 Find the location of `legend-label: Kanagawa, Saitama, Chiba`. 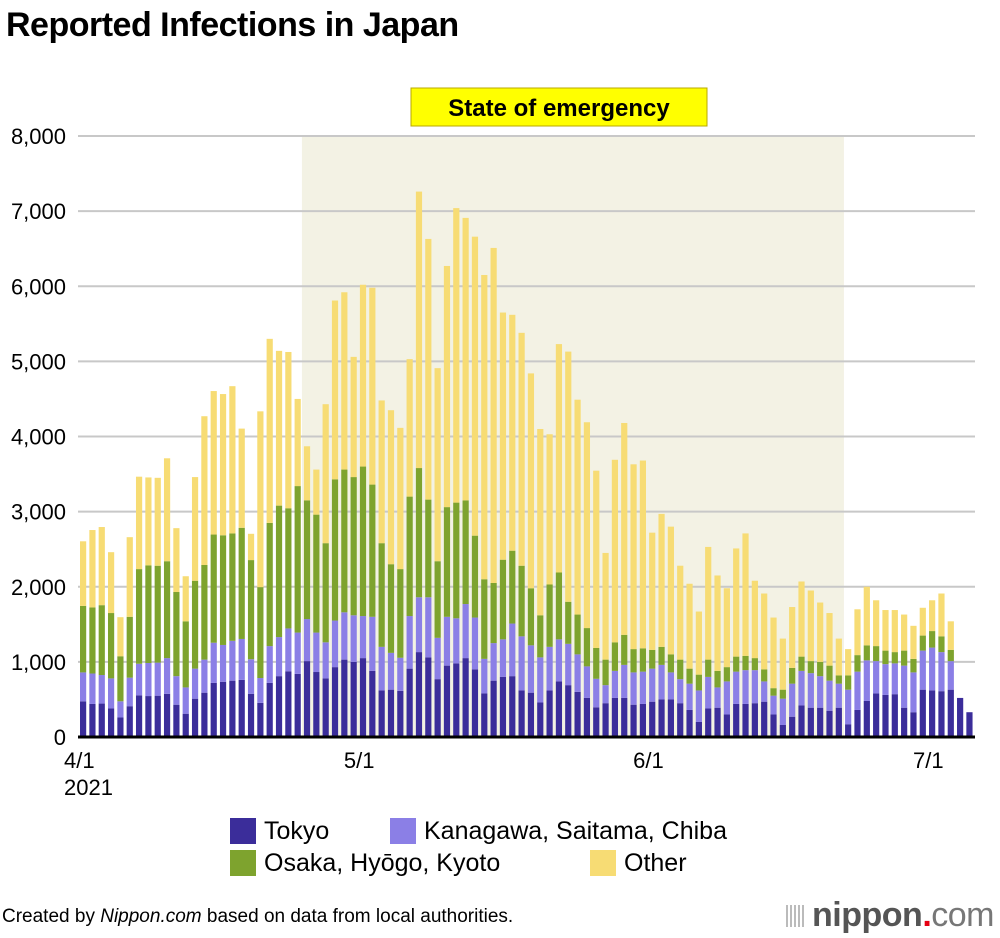

legend-label: Kanagawa, Saitama, Chiba is located at coordinates (575, 830).